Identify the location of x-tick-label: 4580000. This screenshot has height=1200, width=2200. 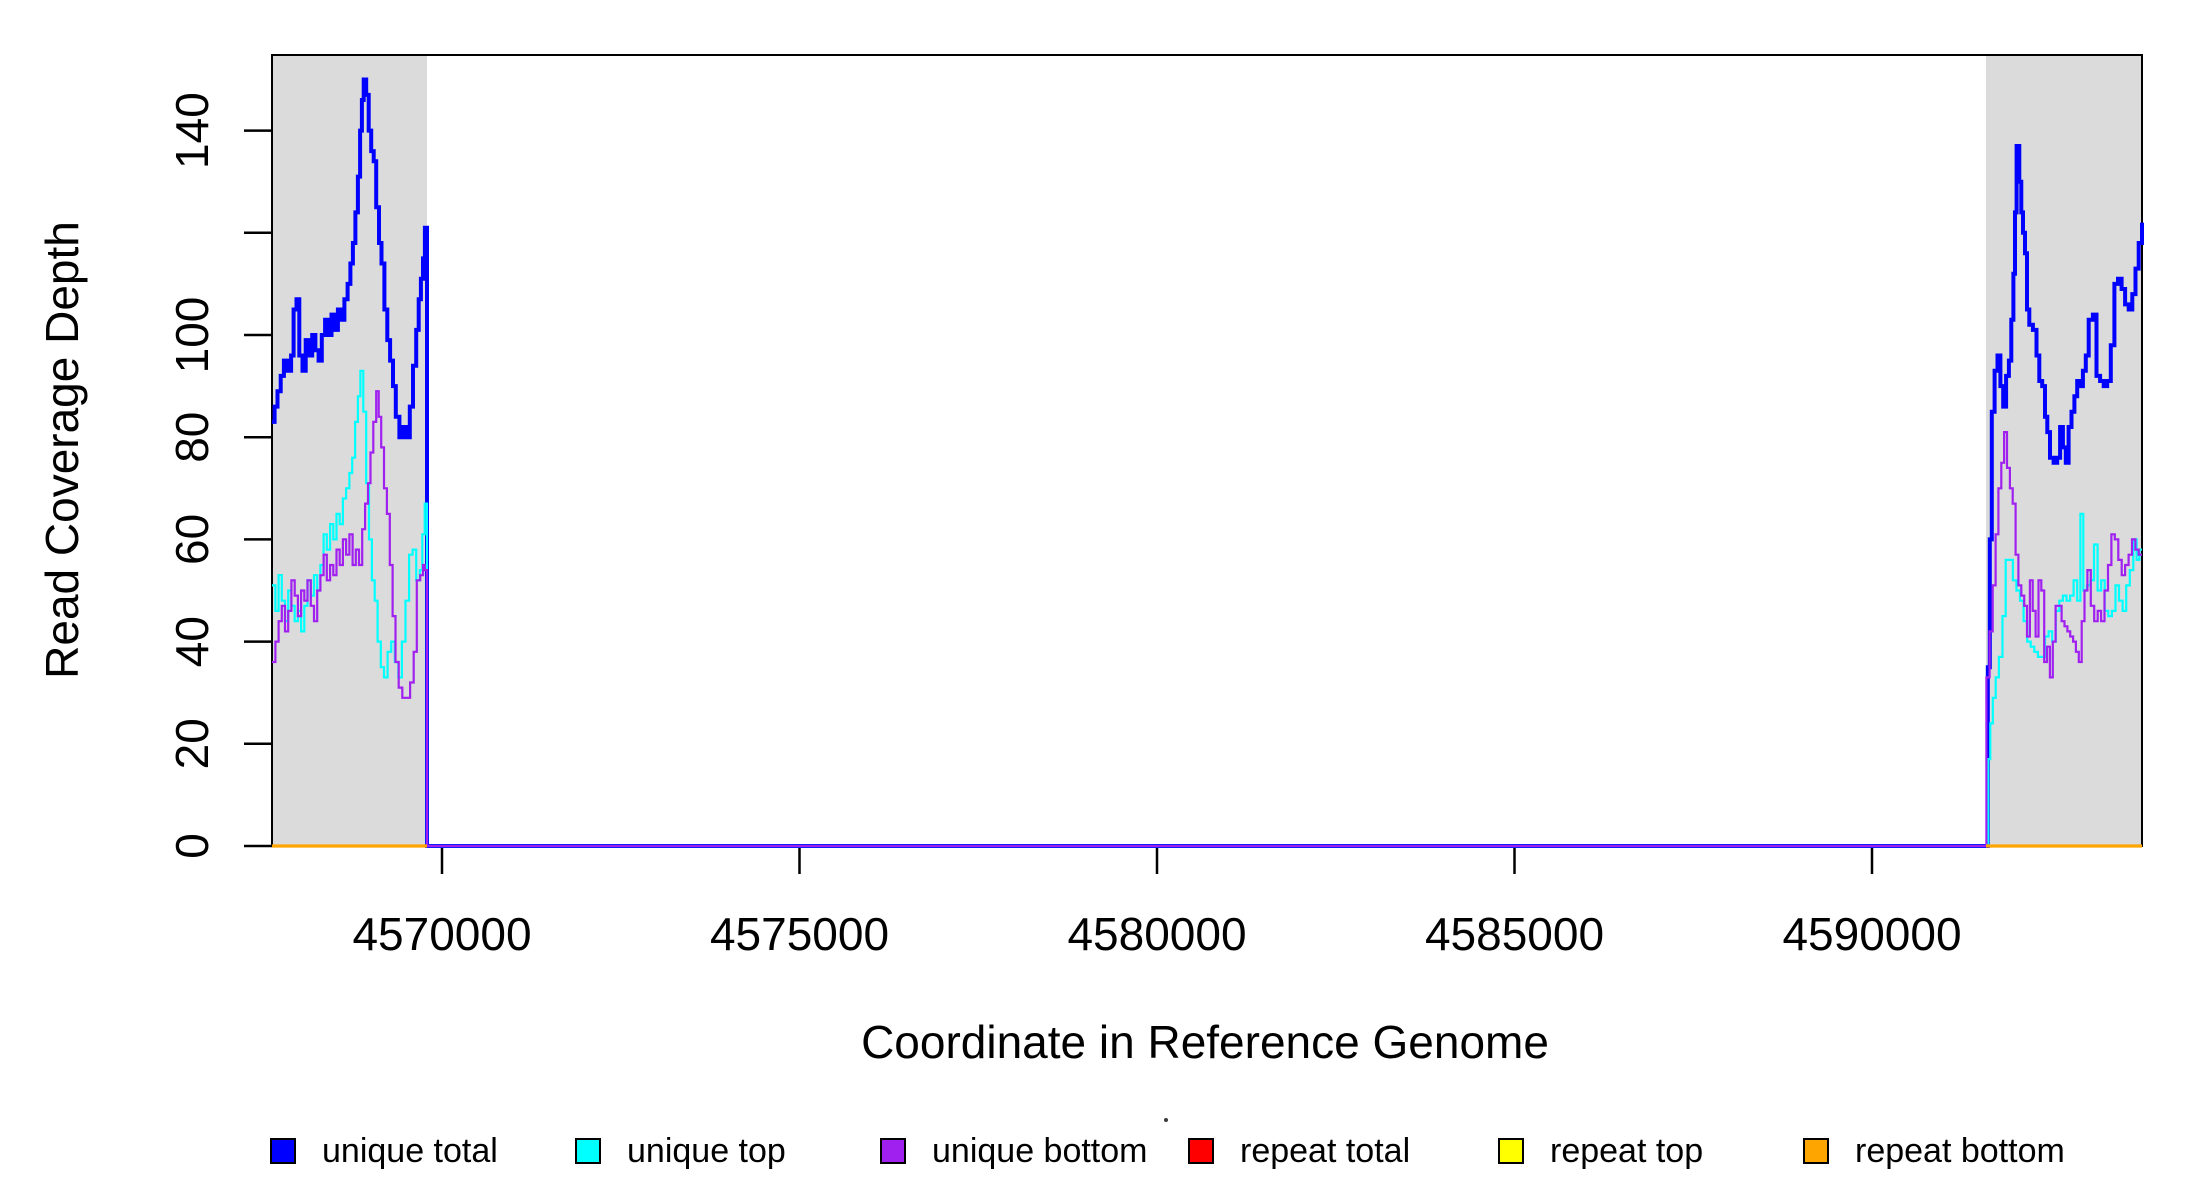
(1156, 934).